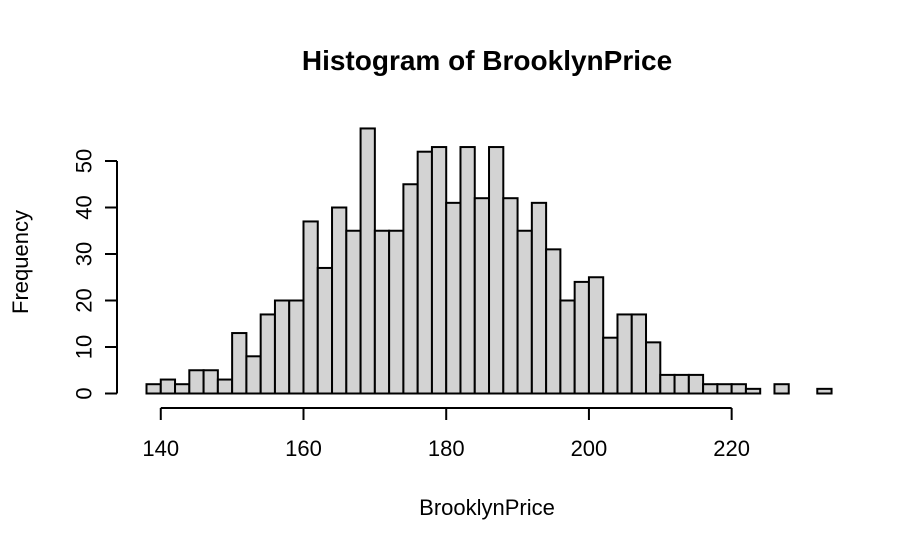  Describe the element at coordinates (589, 448) in the screenshot. I see `x-tick-label: 200` at that location.